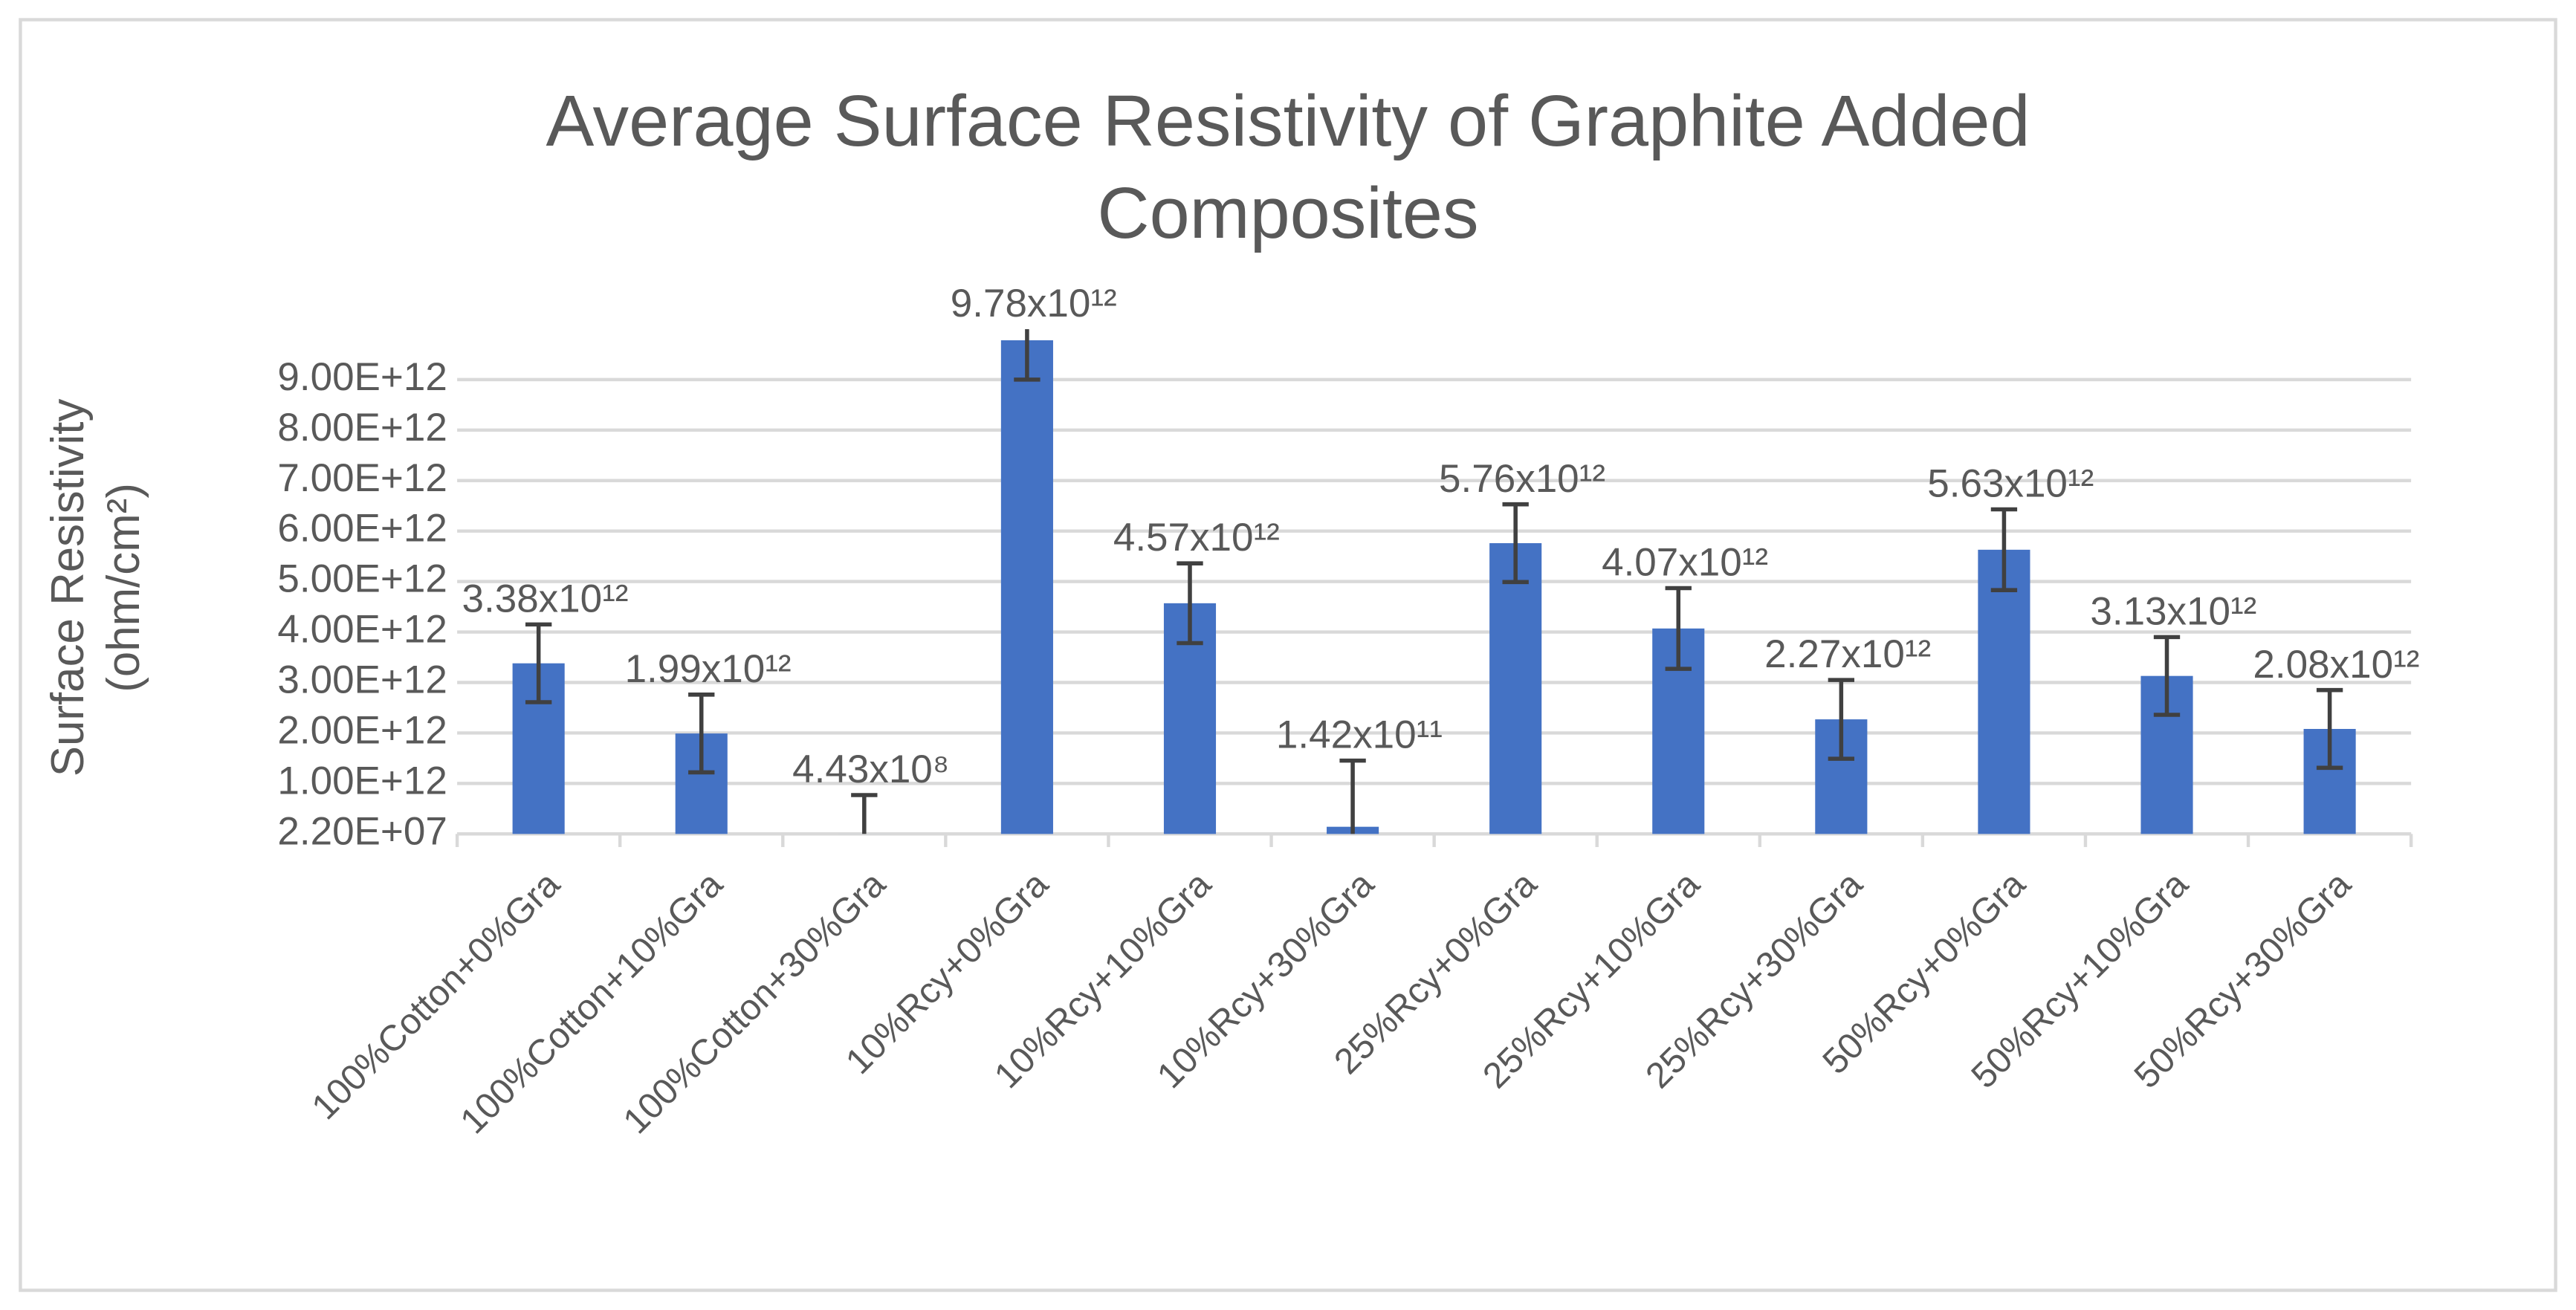 The image size is (2576, 1310). I want to click on y-tick-label: 9.00E+12, so click(362, 377).